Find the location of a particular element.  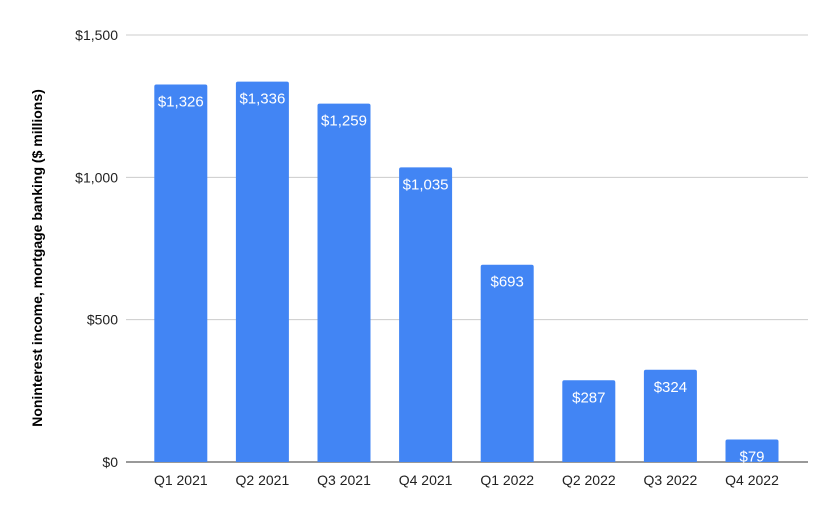

x-tick-label: Q4 2021 is located at coordinates (426, 480).